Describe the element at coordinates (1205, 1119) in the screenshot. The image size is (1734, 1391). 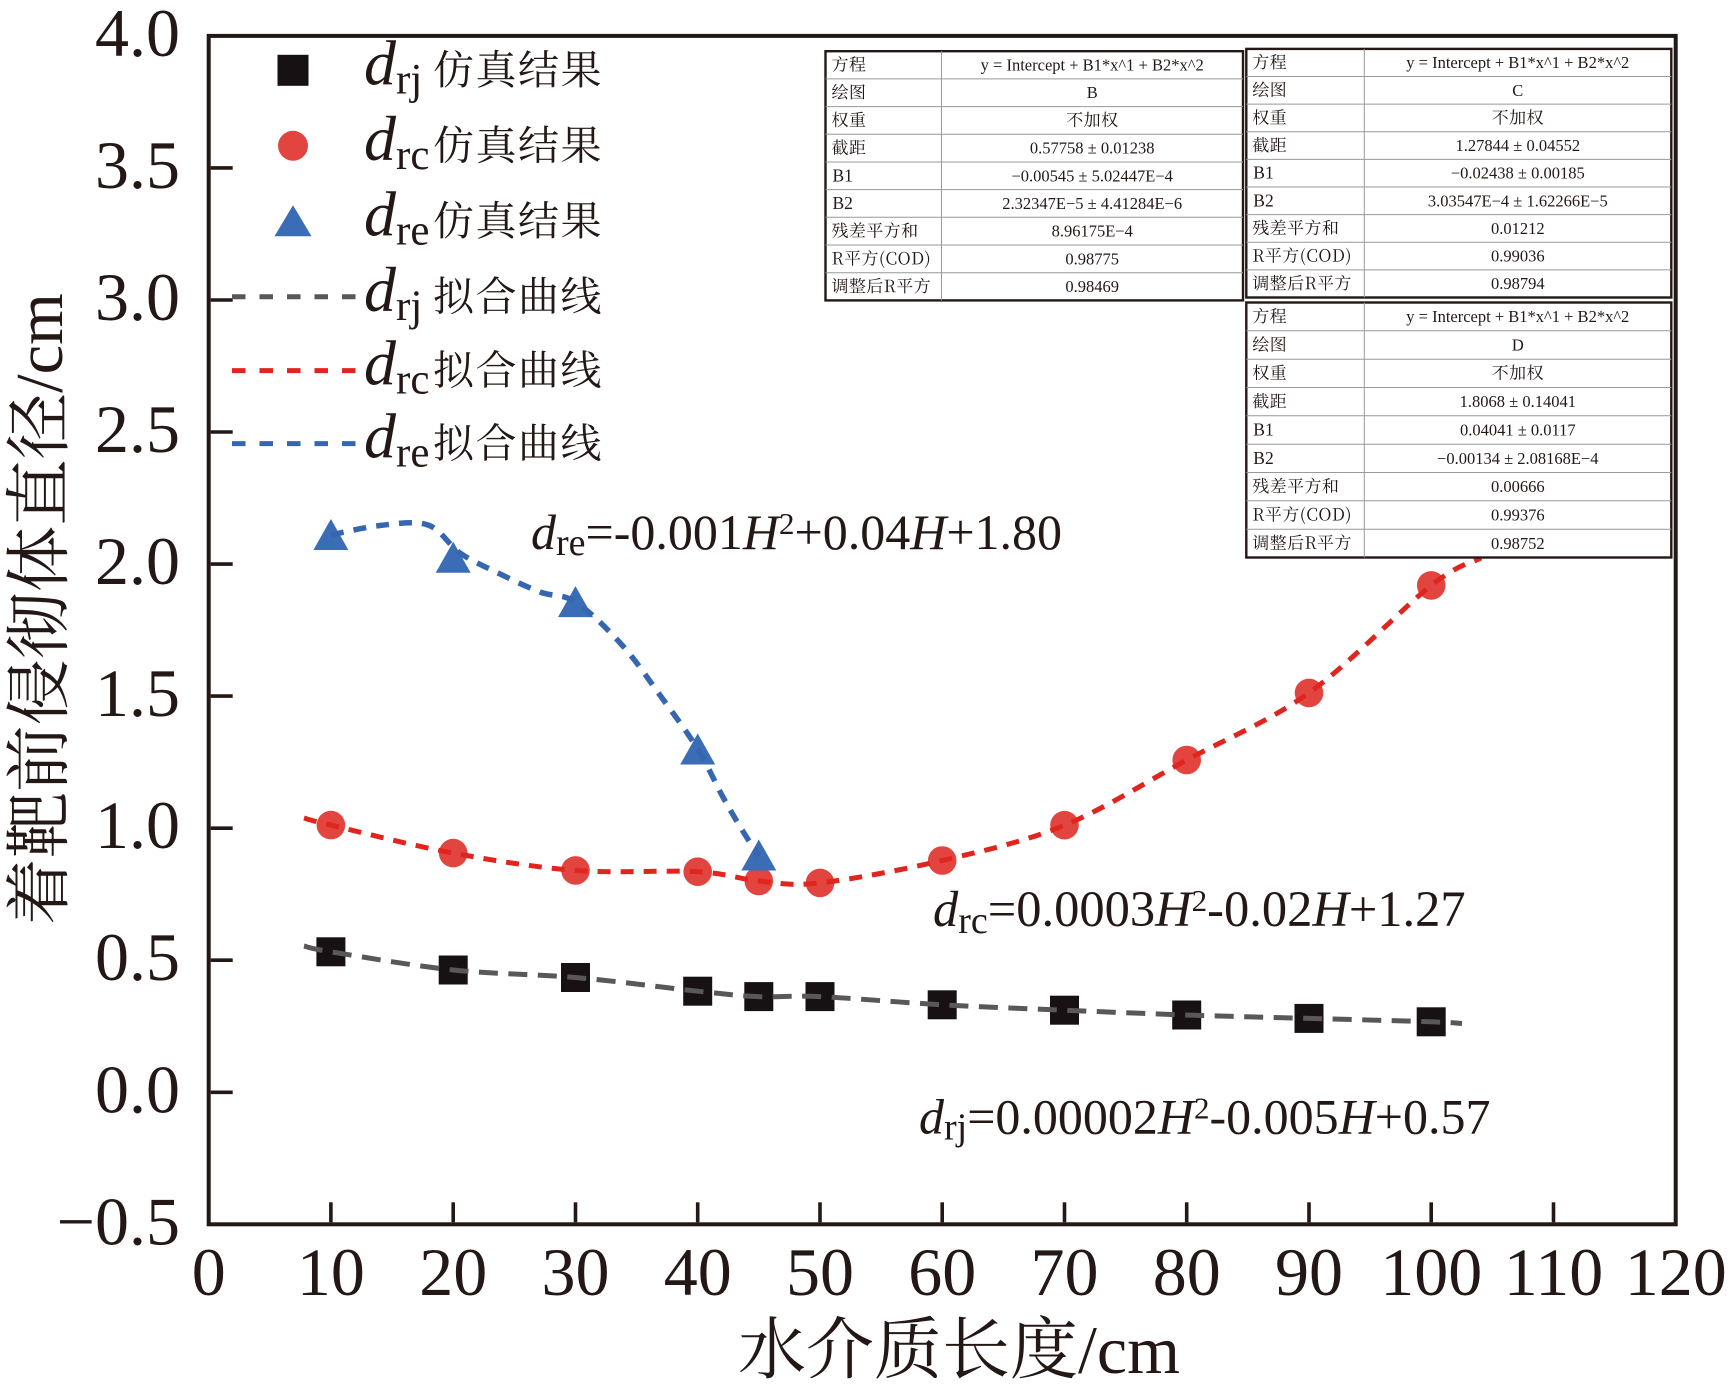
I see `svg-text: drj=0.00002H2​-0.005H+0.57` at that location.